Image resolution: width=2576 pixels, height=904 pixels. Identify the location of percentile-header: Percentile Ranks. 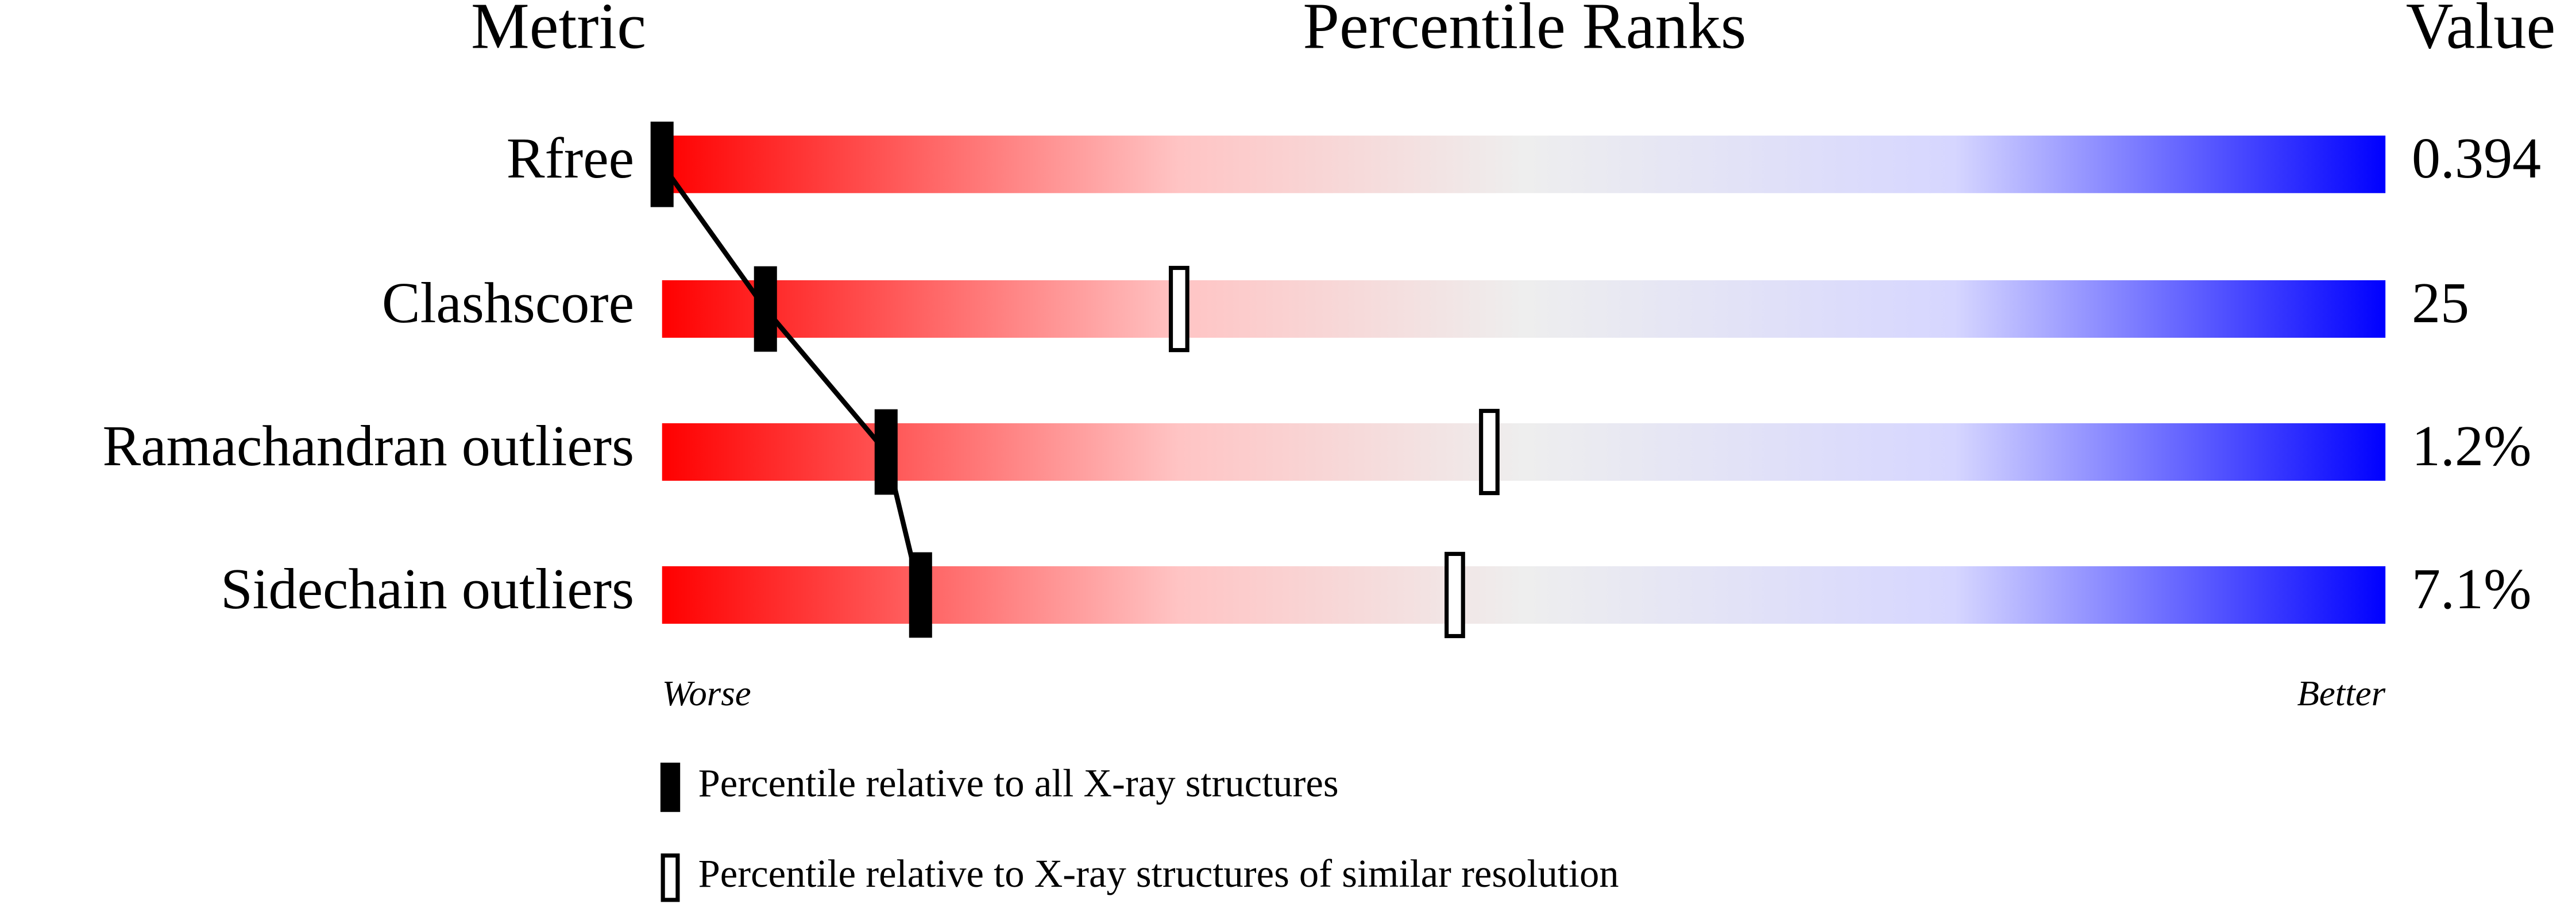
(1524, 32).